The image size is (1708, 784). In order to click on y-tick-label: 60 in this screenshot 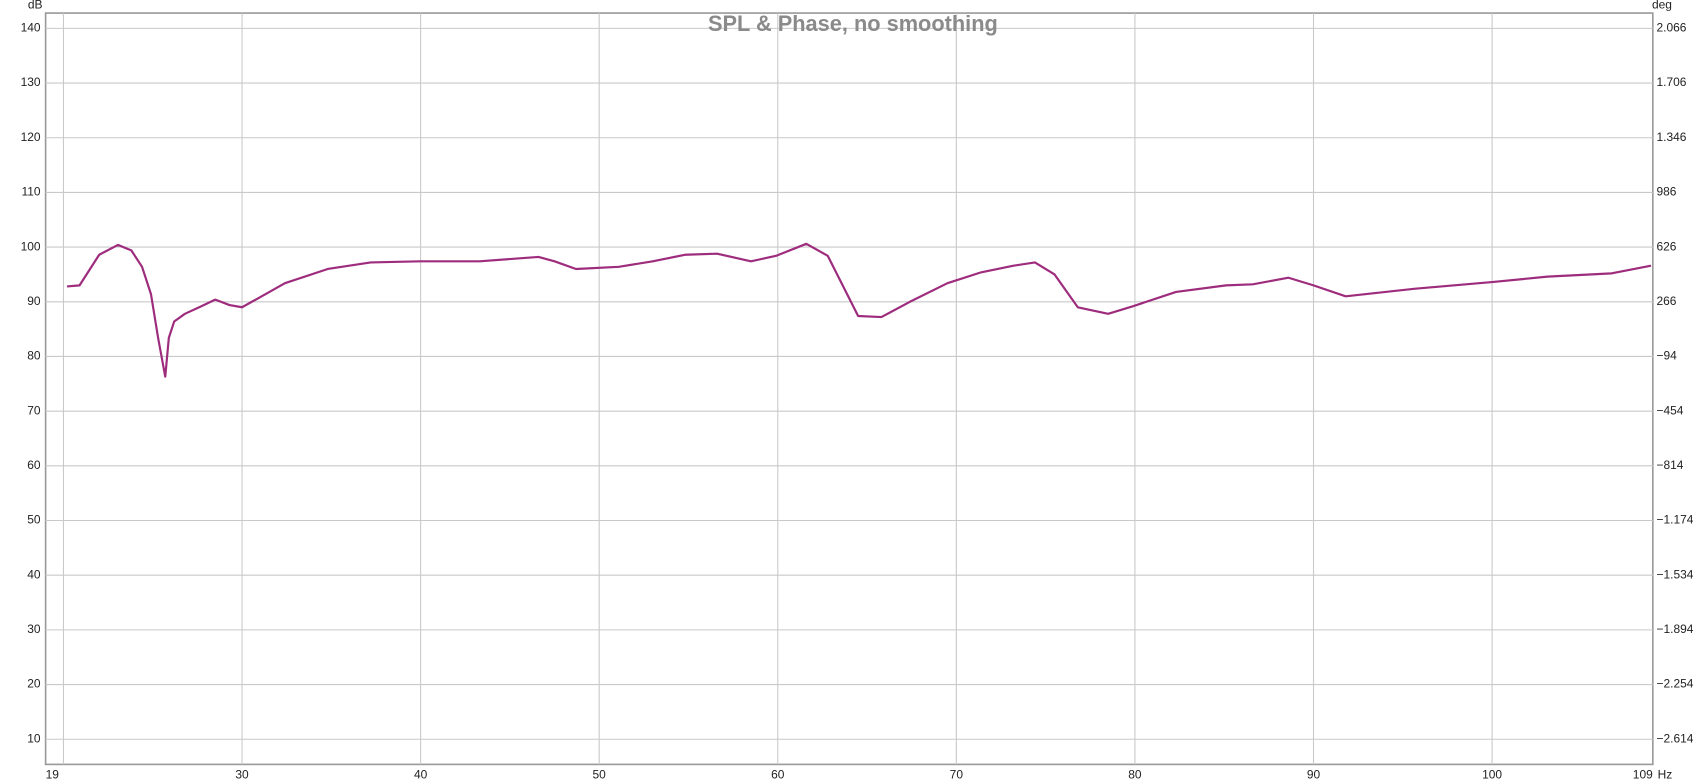, I will do `click(34, 465)`.